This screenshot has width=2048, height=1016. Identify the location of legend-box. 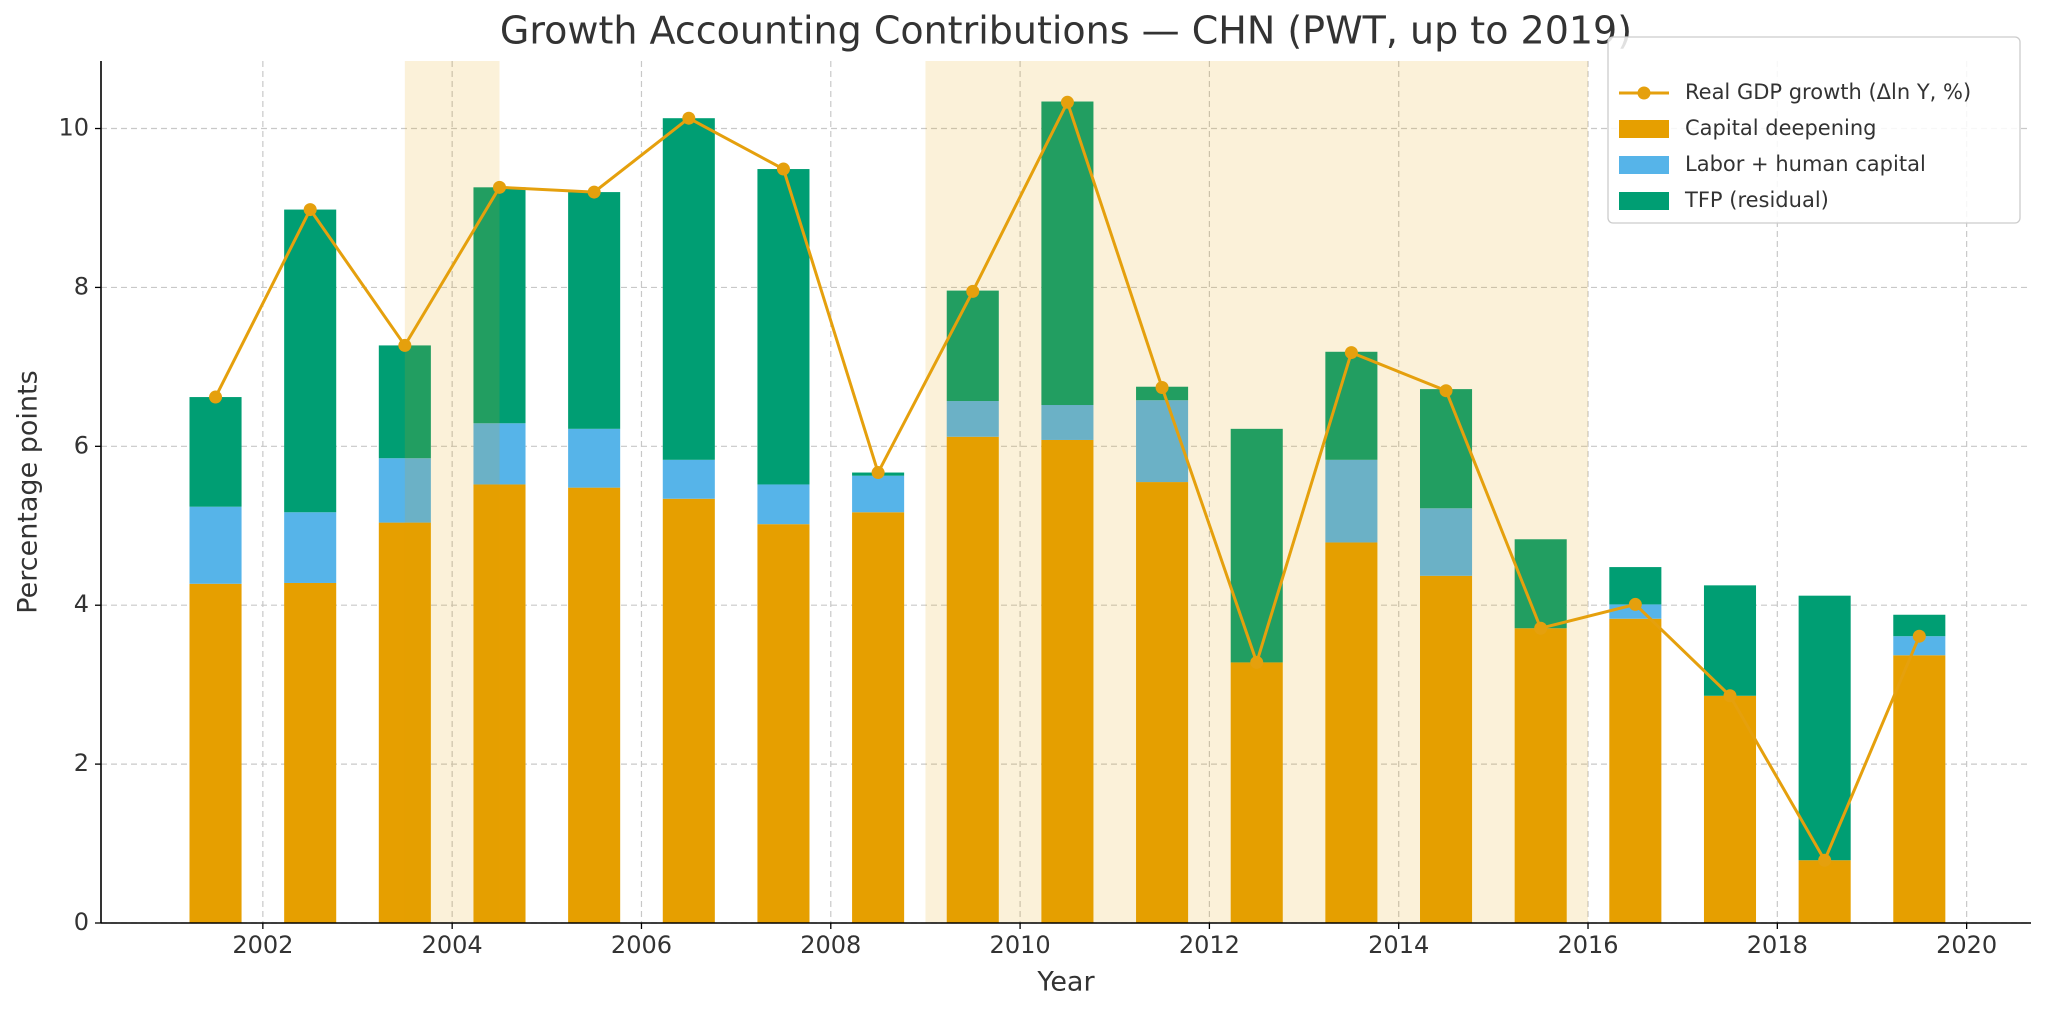
(1814, 130).